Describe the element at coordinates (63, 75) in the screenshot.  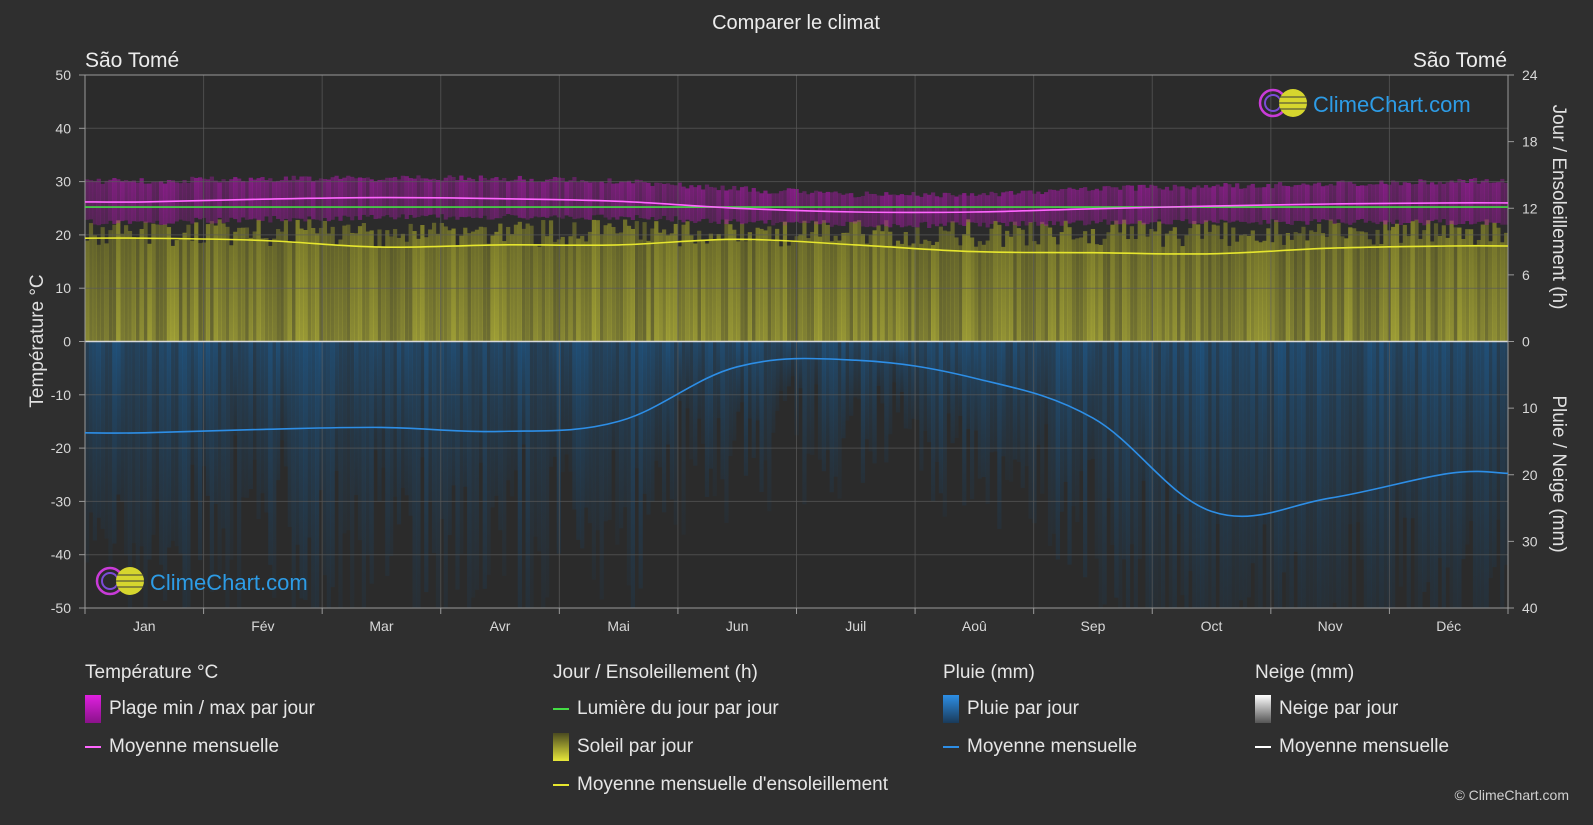
I see `y-left-tick-label: 50` at that location.